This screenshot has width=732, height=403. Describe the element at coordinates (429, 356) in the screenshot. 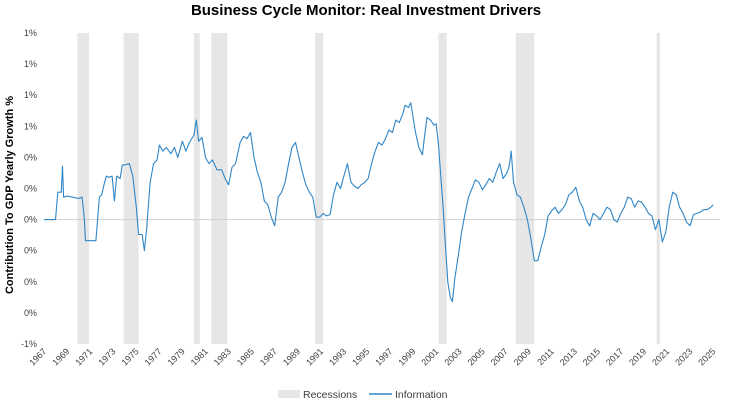

I see `x-tick-label-2001: 2001` at that location.